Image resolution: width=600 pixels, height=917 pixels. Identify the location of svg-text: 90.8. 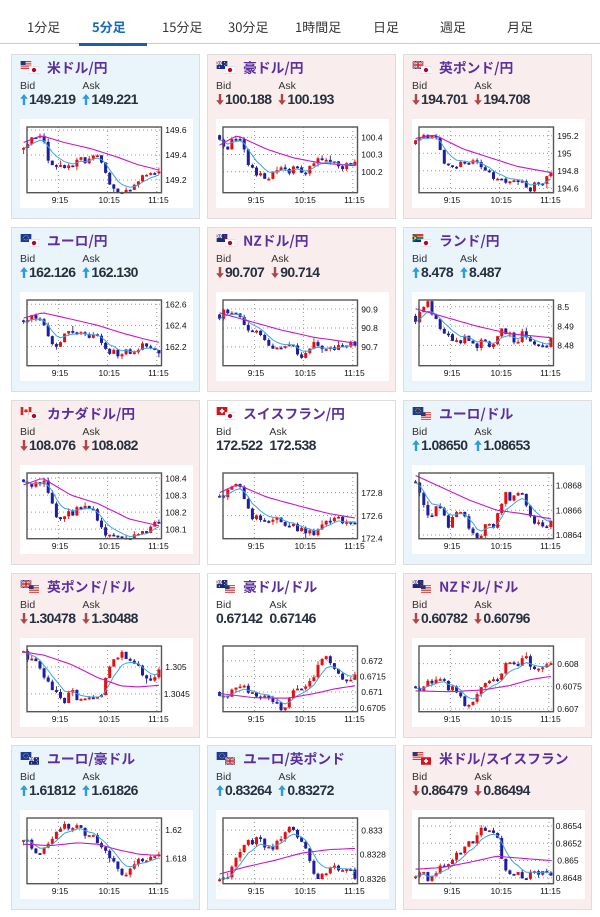
(369, 328).